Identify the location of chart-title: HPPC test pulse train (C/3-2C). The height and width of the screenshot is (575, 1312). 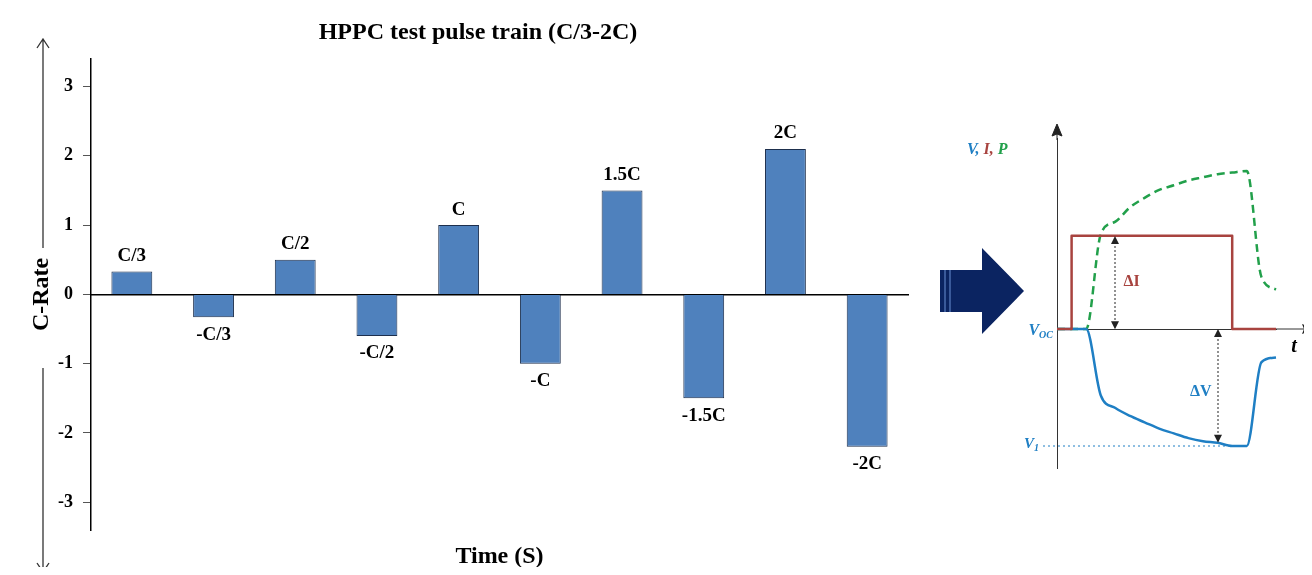
(478, 30).